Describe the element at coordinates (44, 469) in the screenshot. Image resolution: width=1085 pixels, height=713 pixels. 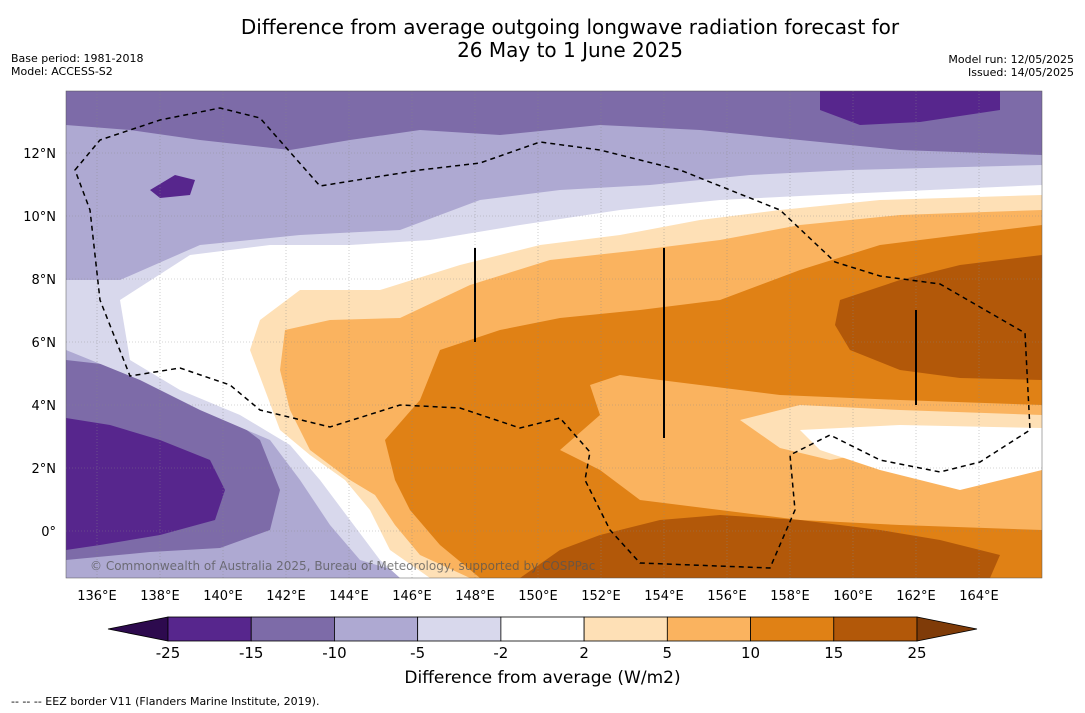
I see `lat-label: 2°N` at that location.